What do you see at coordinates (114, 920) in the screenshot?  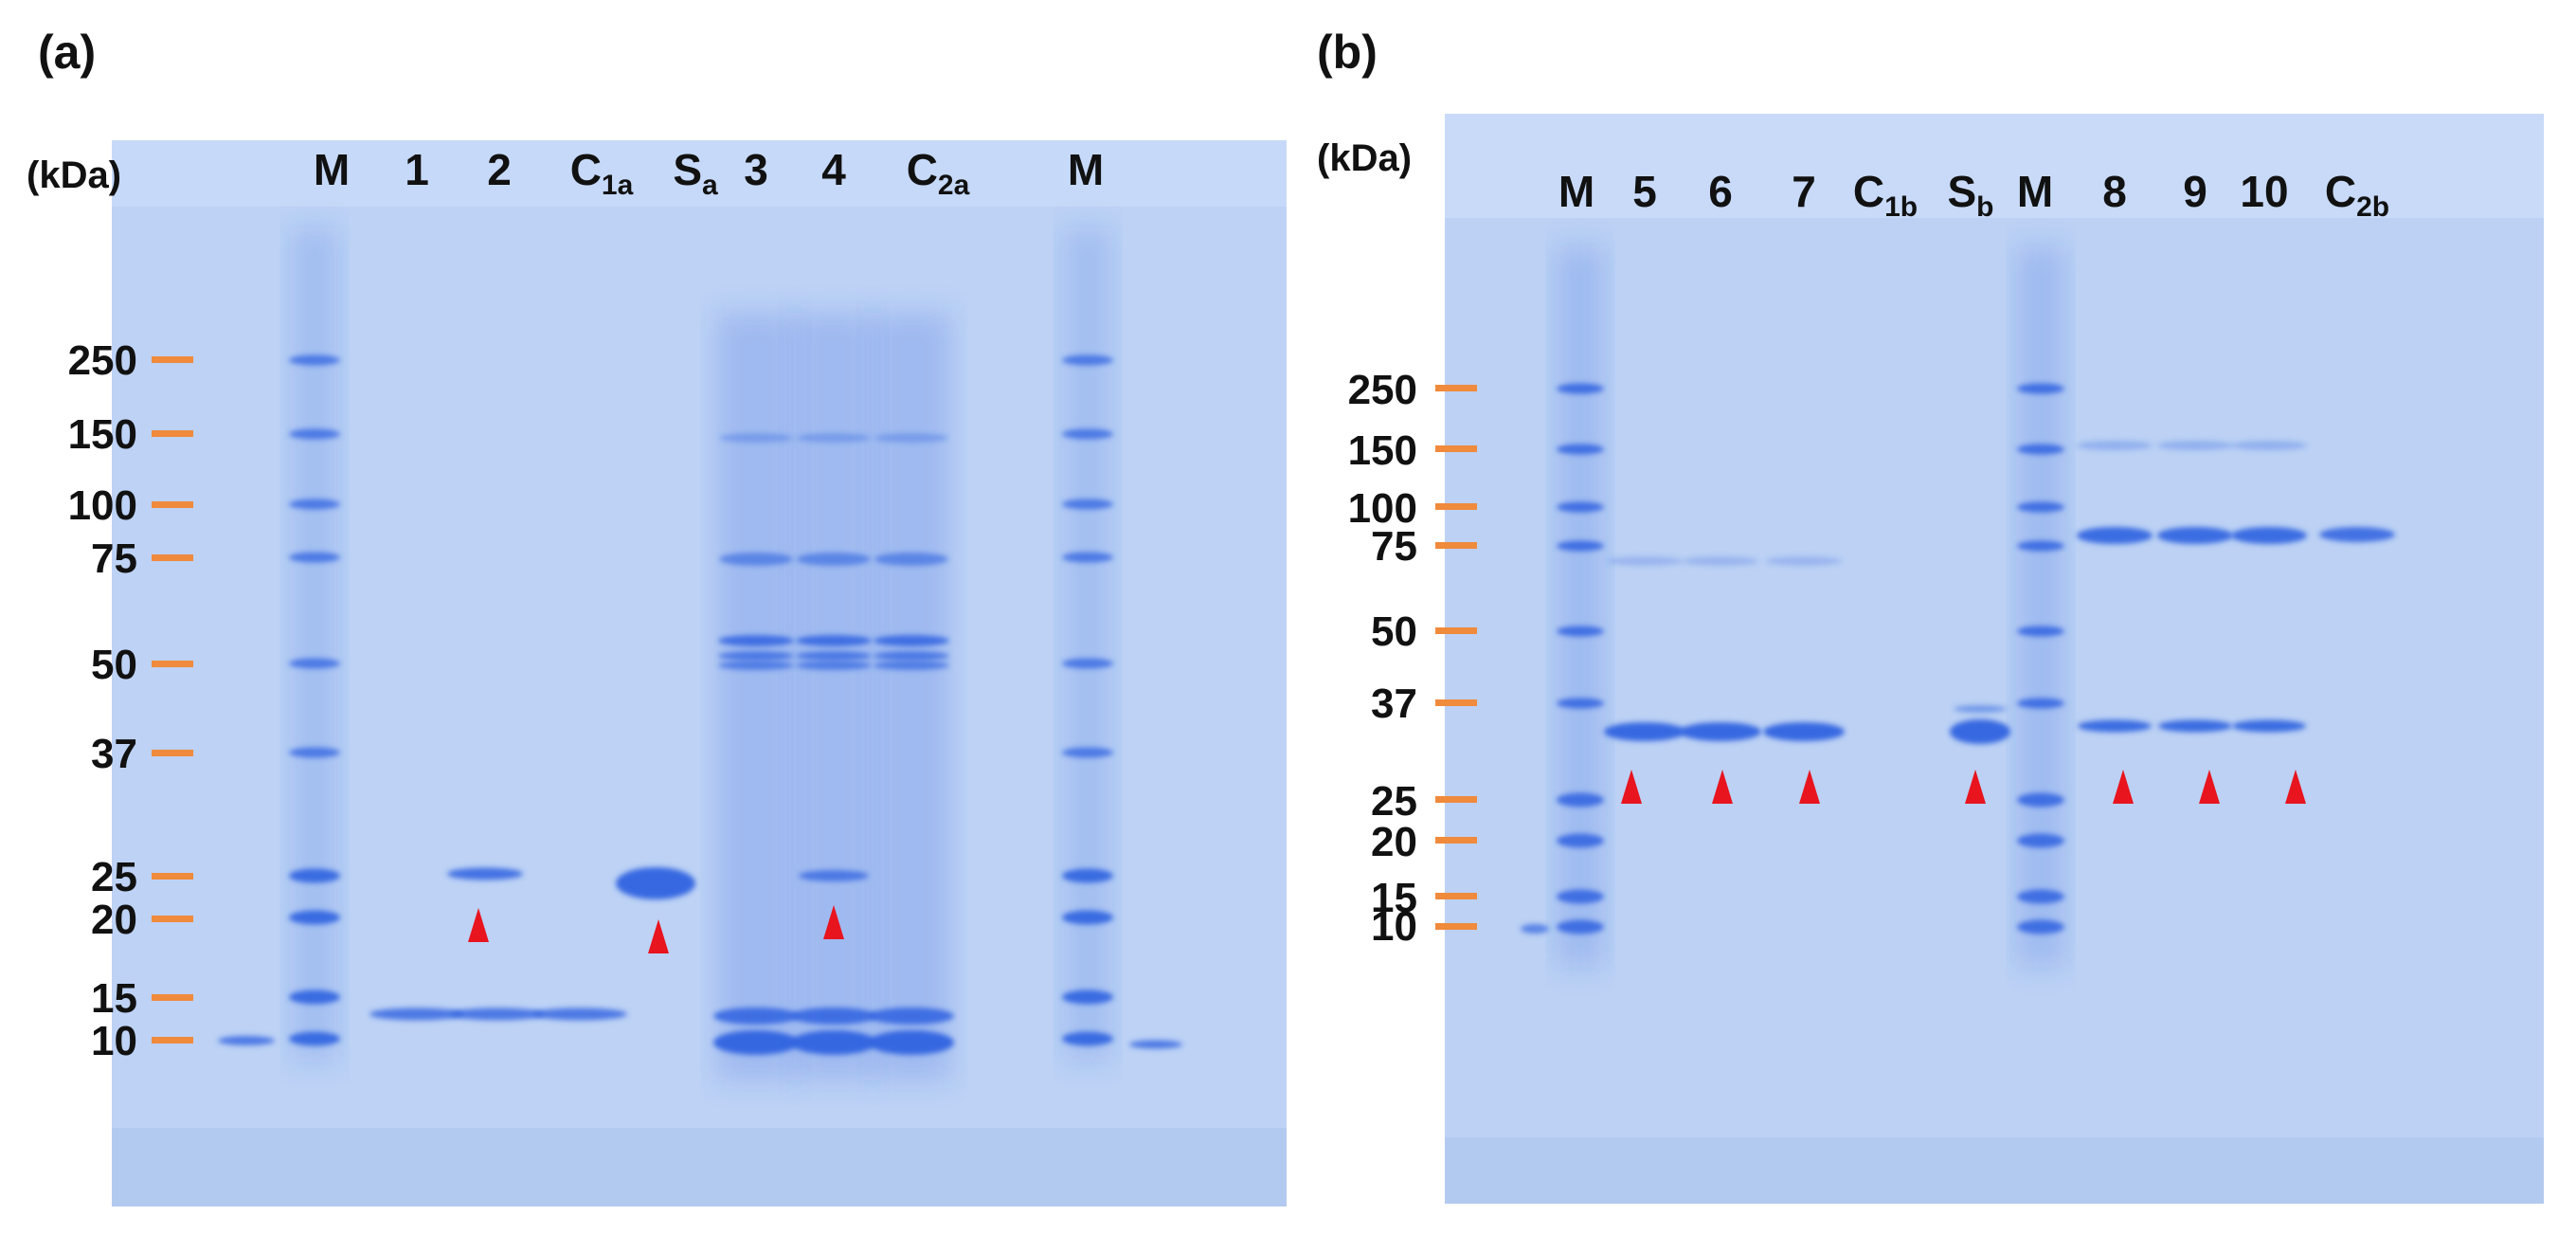 I see `mw-label-a-20: 20` at bounding box center [114, 920].